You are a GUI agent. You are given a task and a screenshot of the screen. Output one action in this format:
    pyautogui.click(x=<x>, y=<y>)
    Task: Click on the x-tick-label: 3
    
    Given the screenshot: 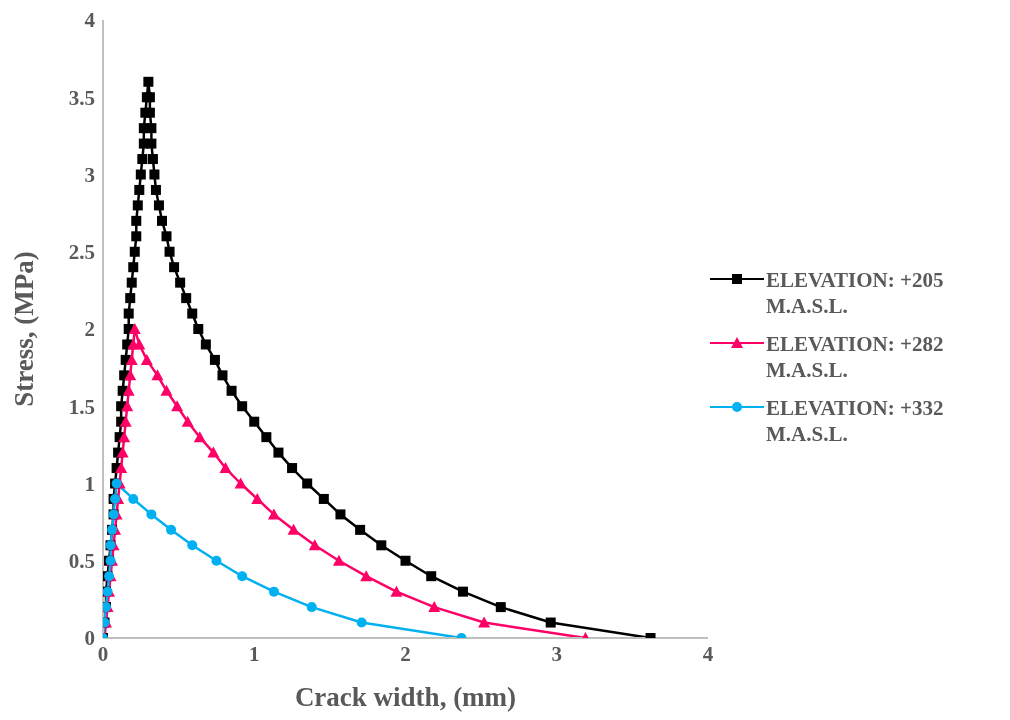 What is the action you would take?
    pyautogui.click(x=556, y=653)
    